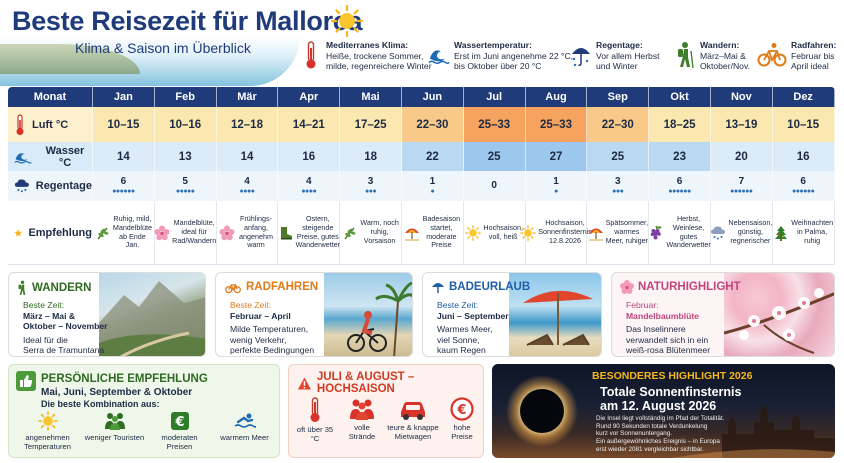 The width and height of the screenshot is (844, 463). I want to click on month-header: Mär, so click(248, 97).